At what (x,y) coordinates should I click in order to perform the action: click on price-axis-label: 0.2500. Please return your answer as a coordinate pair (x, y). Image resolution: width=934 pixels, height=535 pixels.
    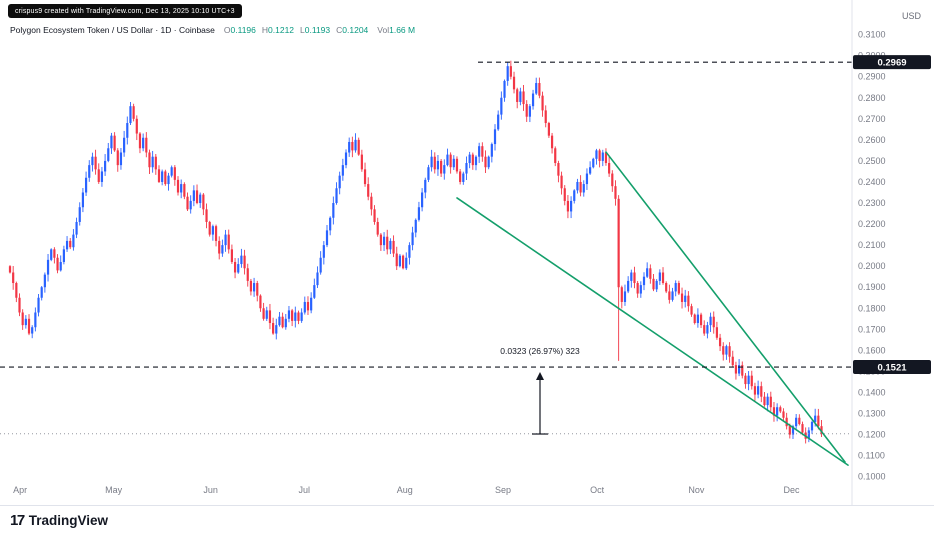
    Looking at the image, I should click on (872, 161).